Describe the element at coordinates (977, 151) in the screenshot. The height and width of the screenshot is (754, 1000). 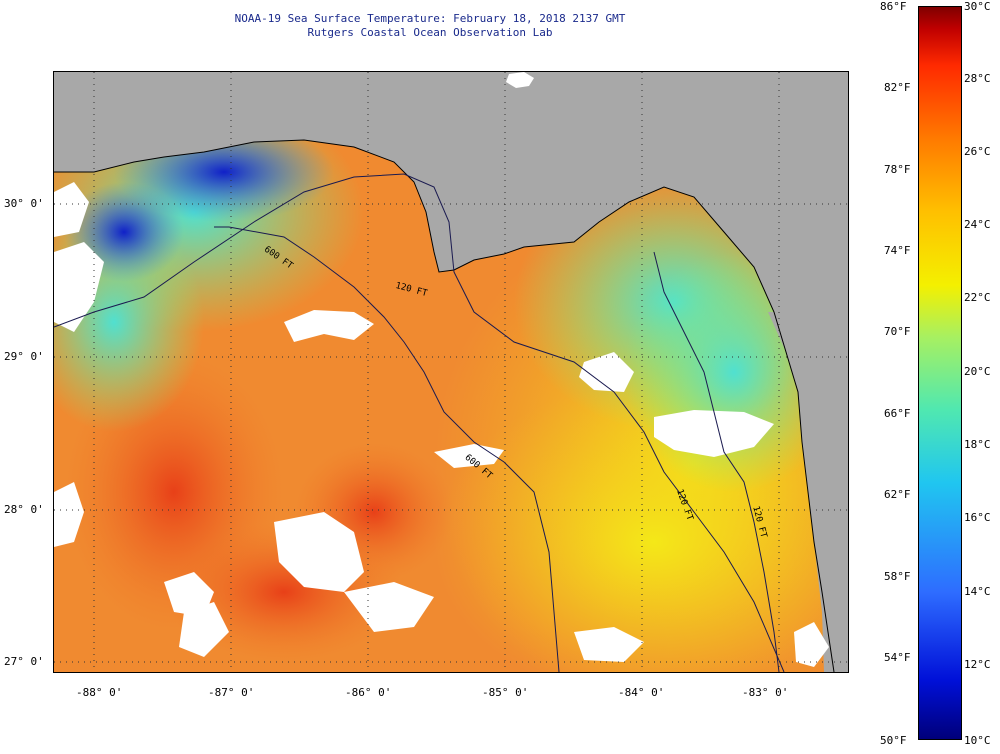
I see `colorbar-c-26: 26°C` at that location.